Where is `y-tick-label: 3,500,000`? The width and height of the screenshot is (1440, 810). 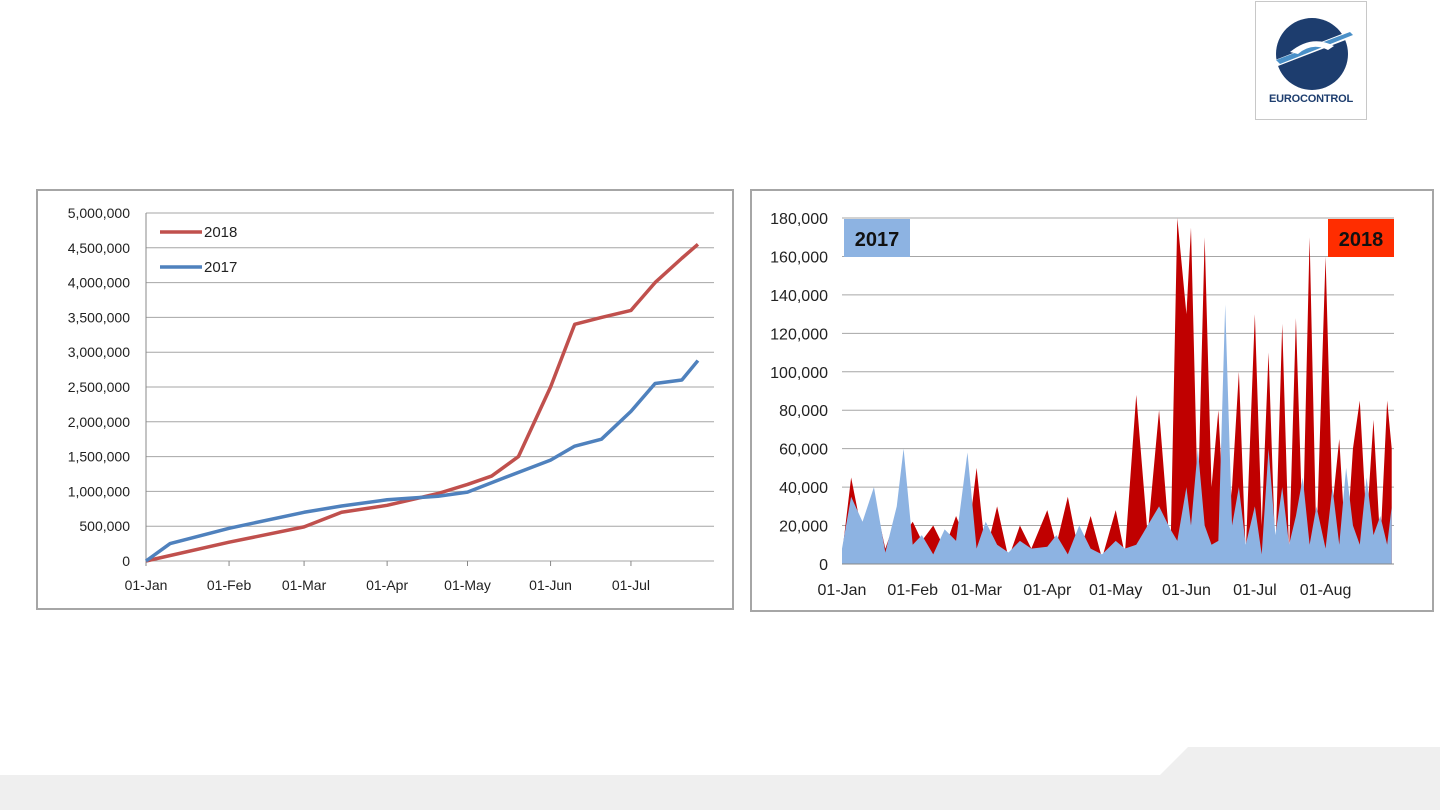
y-tick-label: 3,500,000 is located at coordinates (99, 317).